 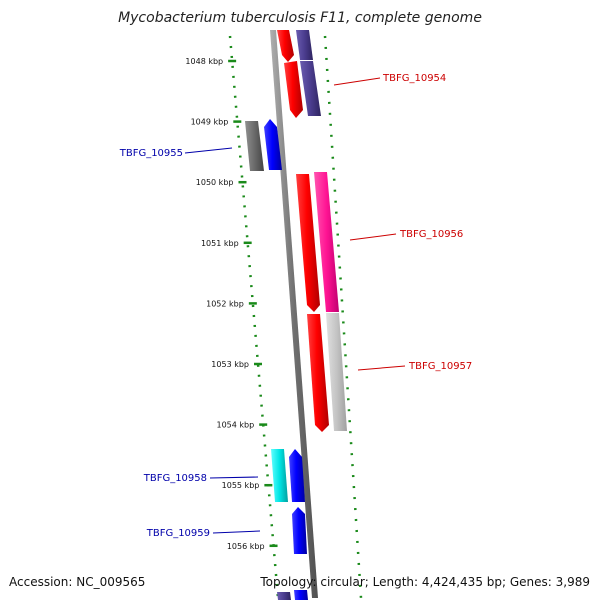 I want to click on gc-track-left, so click(x=254, y=317).